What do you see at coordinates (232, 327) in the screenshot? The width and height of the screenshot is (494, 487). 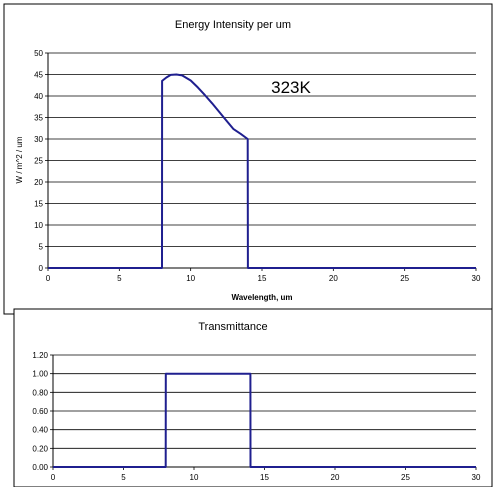 I see `chart-title: Transmittance` at bounding box center [232, 327].